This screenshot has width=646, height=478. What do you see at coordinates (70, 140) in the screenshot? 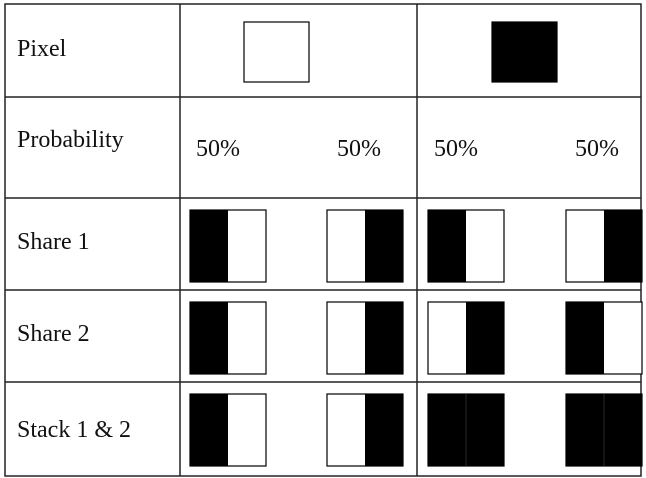
I see `row-label-probability: Probability` at bounding box center [70, 140].